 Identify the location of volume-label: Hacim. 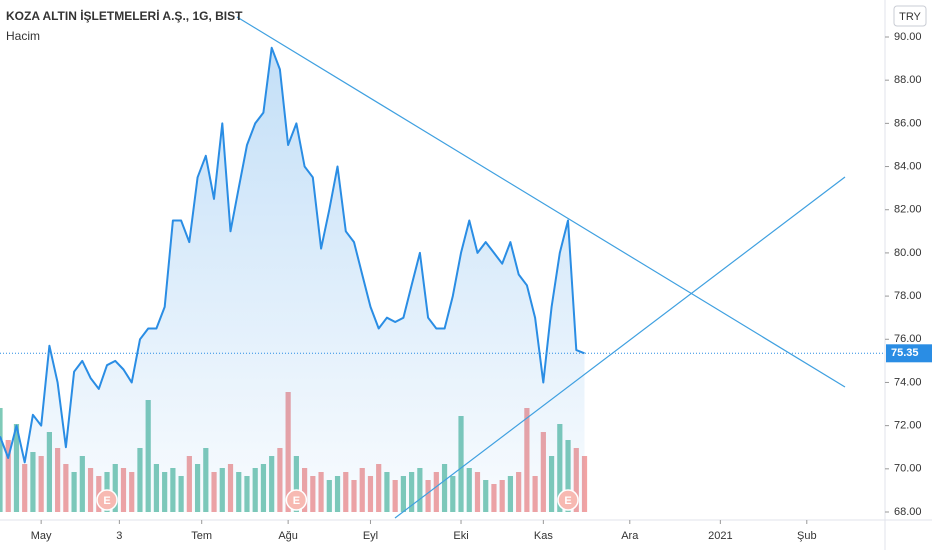
(23, 36).